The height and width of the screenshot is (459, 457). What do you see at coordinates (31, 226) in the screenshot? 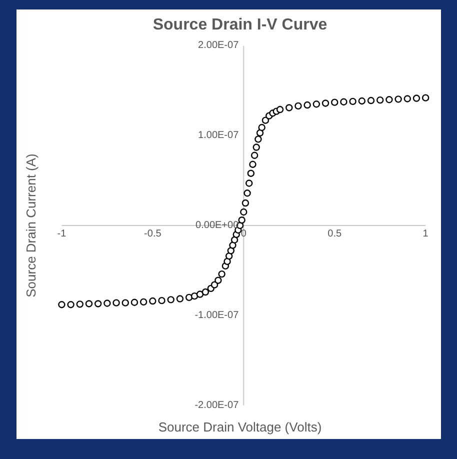
I see `y-axis-title: Source Drain Current (A)` at bounding box center [31, 226].